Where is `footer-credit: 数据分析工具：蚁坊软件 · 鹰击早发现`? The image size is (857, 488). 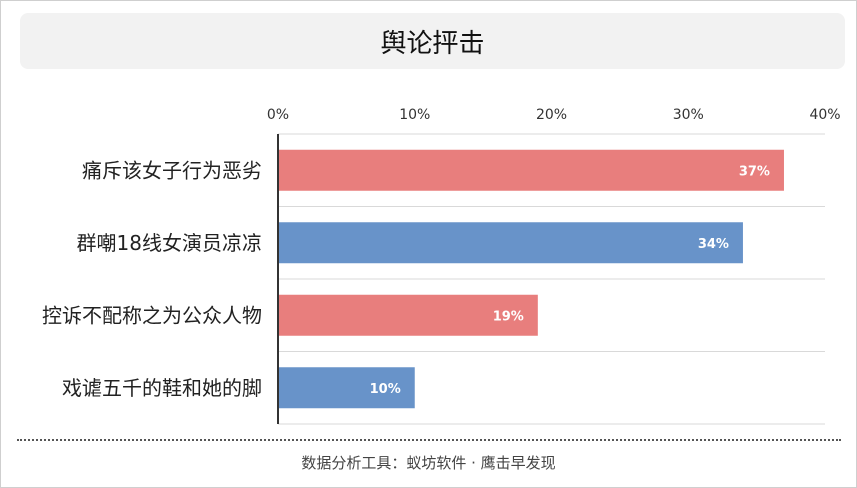 footer-credit: 数据分析工具：蚁坊软件 · 鹰击早发现 is located at coordinates (428, 463).